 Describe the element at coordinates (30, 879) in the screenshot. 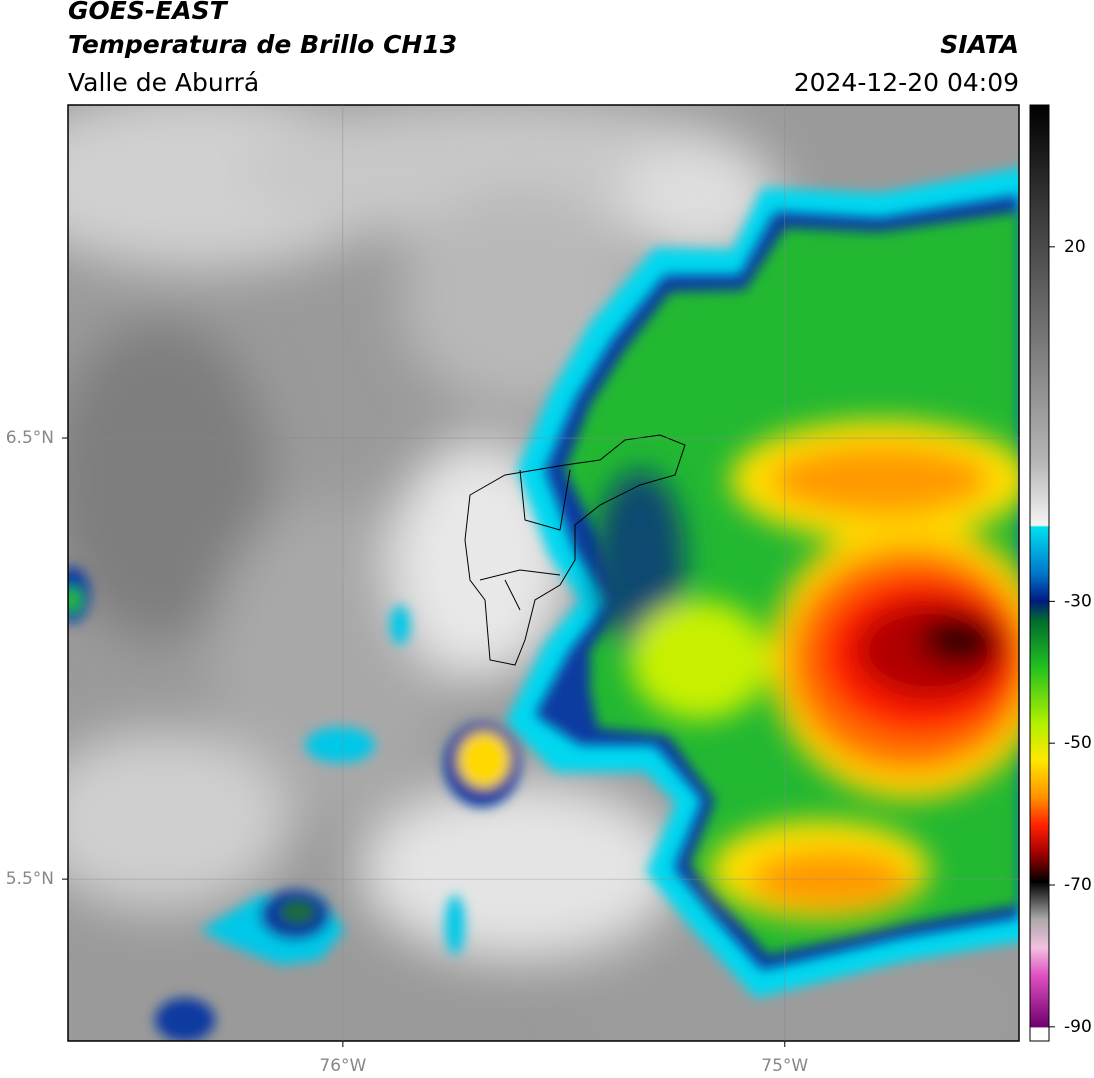

I see `y-tick-label: 5.5°N` at that location.